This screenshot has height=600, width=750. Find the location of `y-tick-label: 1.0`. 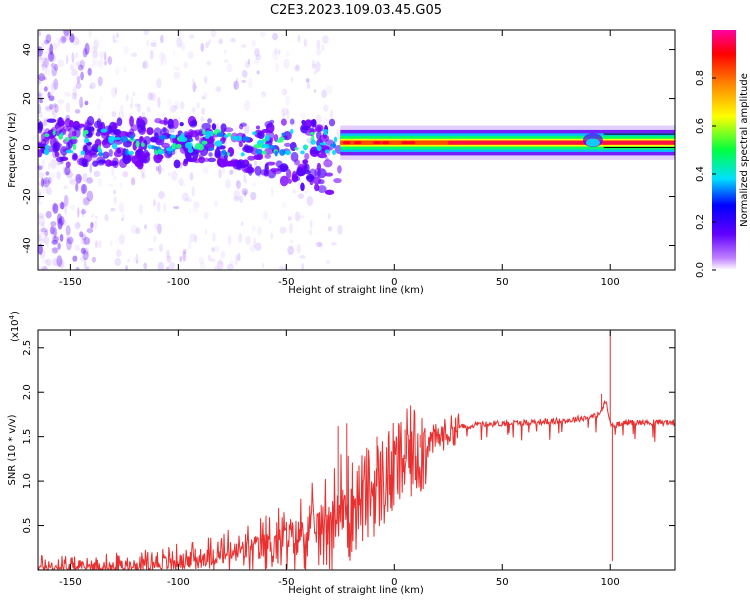

y-tick-label: 1.0 is located at coordinates (27, 481).